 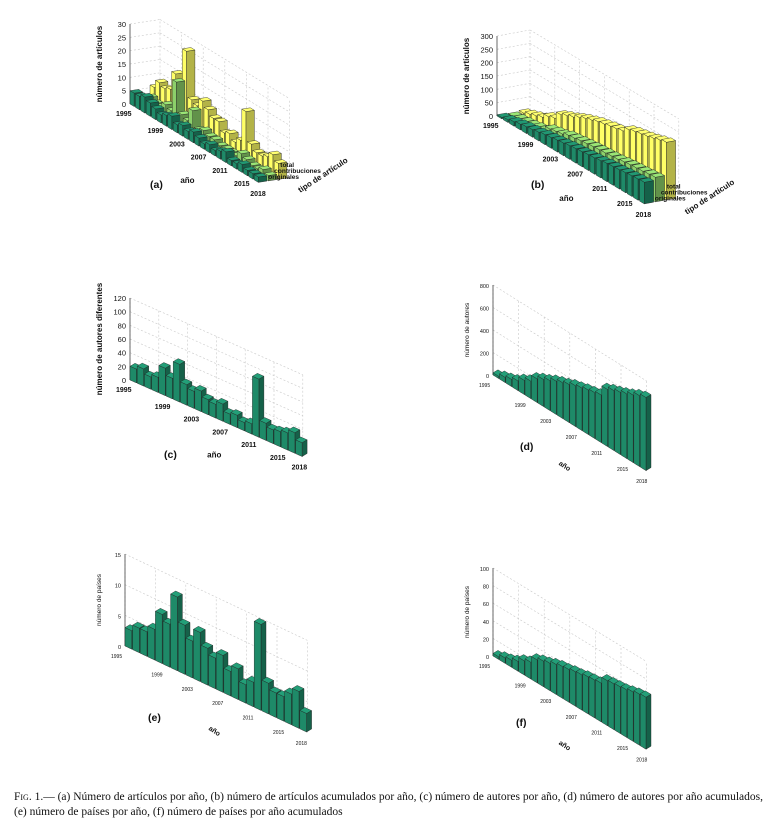 I want to click on caption-label: Fig. 1.—, so click(x=34, y=797).